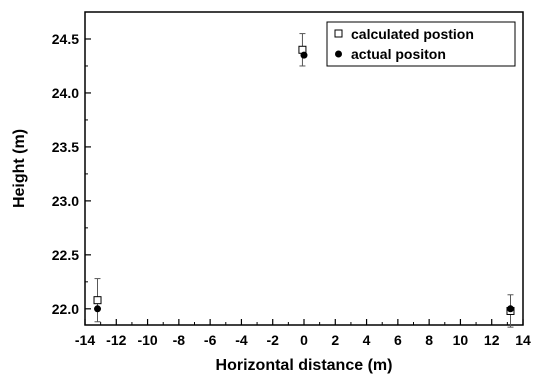 The image size is (535, 377). Describe the element at coordinates (65, 39) in the screenshot. I see `y-tick-label: 24.5` at that location.